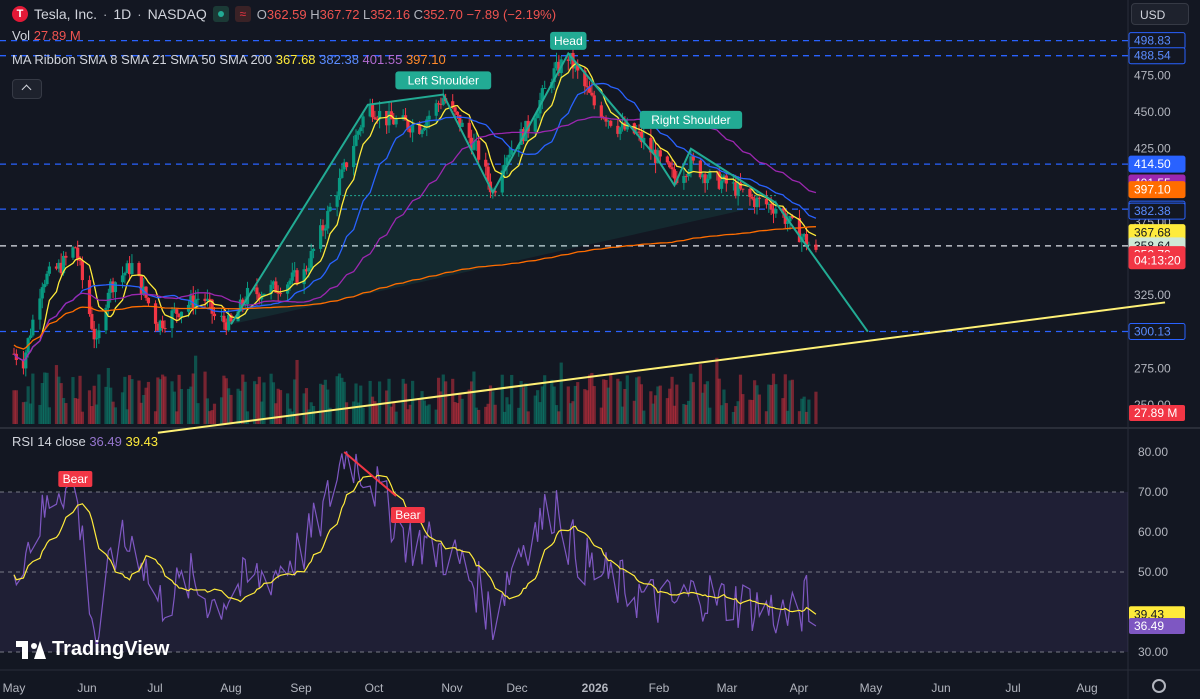 The height and width of the screenshot is (699, 1200). I want to click on pattern-label: Right Shoulder, so click(690, 120).